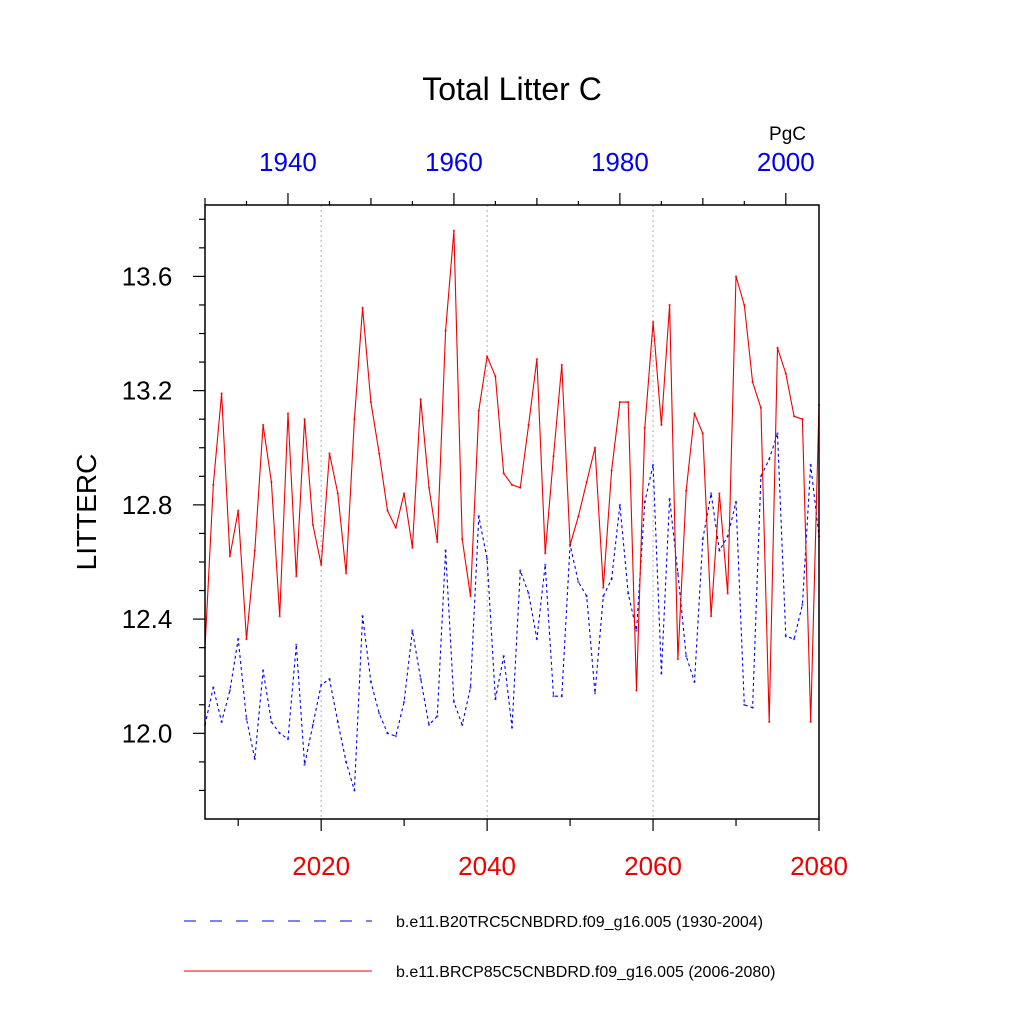 This screenshot has height=1024, width=1024. I want to click on x-bottom-tick-label: 2060, so click(653, 866).